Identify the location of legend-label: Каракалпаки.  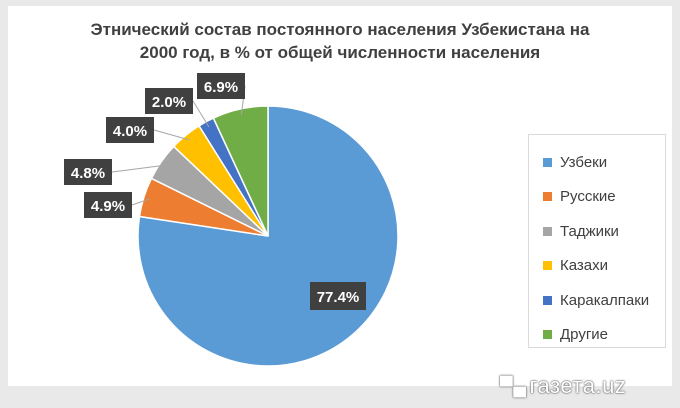
(605, 300).